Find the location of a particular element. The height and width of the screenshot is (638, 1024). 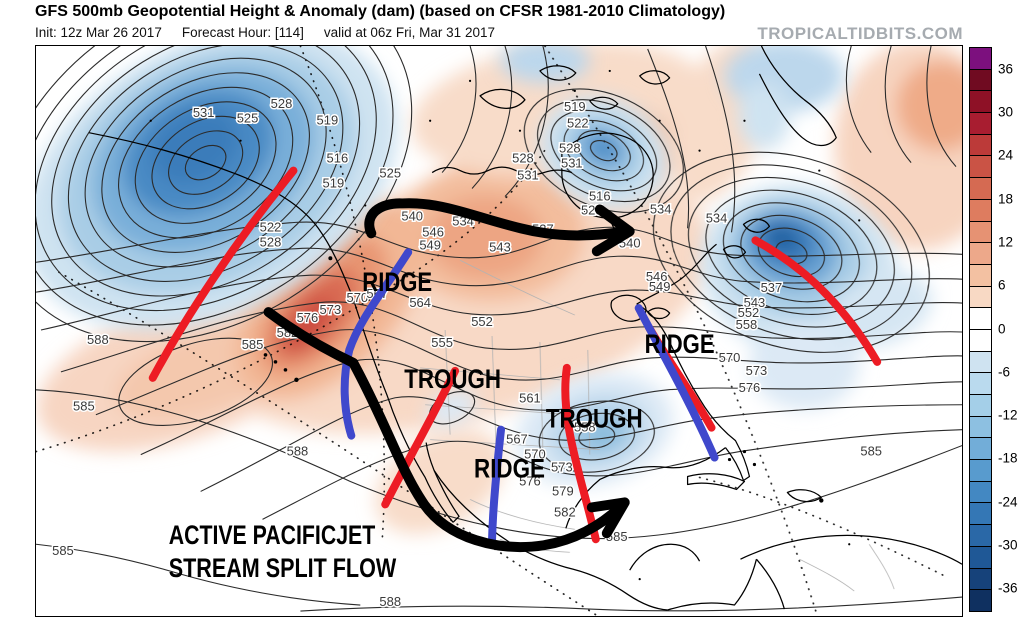

valid-time-label: valid at 06z Fri, Mar 31 2017 is located at coordinates (409, 32).